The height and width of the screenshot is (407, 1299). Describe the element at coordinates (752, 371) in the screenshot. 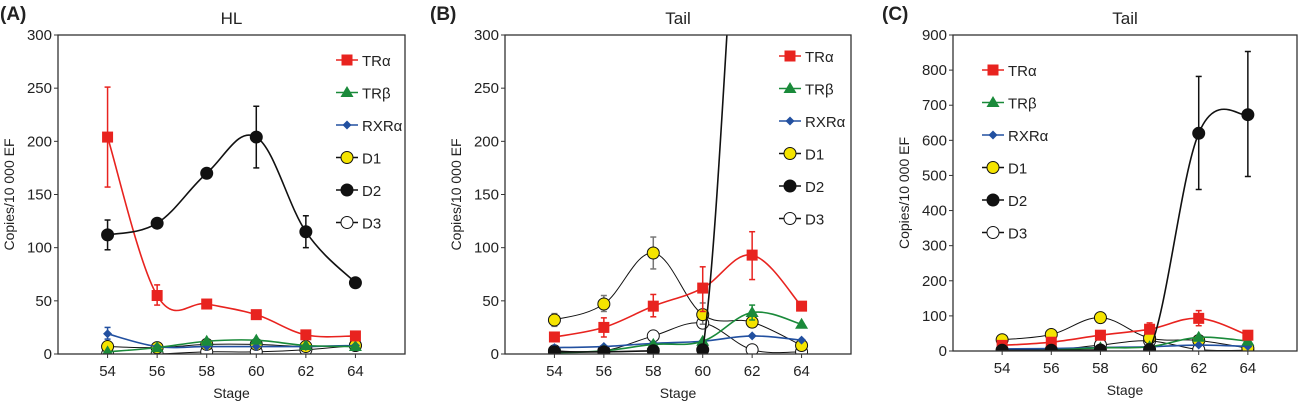

I see `x-tick-label: 62` at that location.